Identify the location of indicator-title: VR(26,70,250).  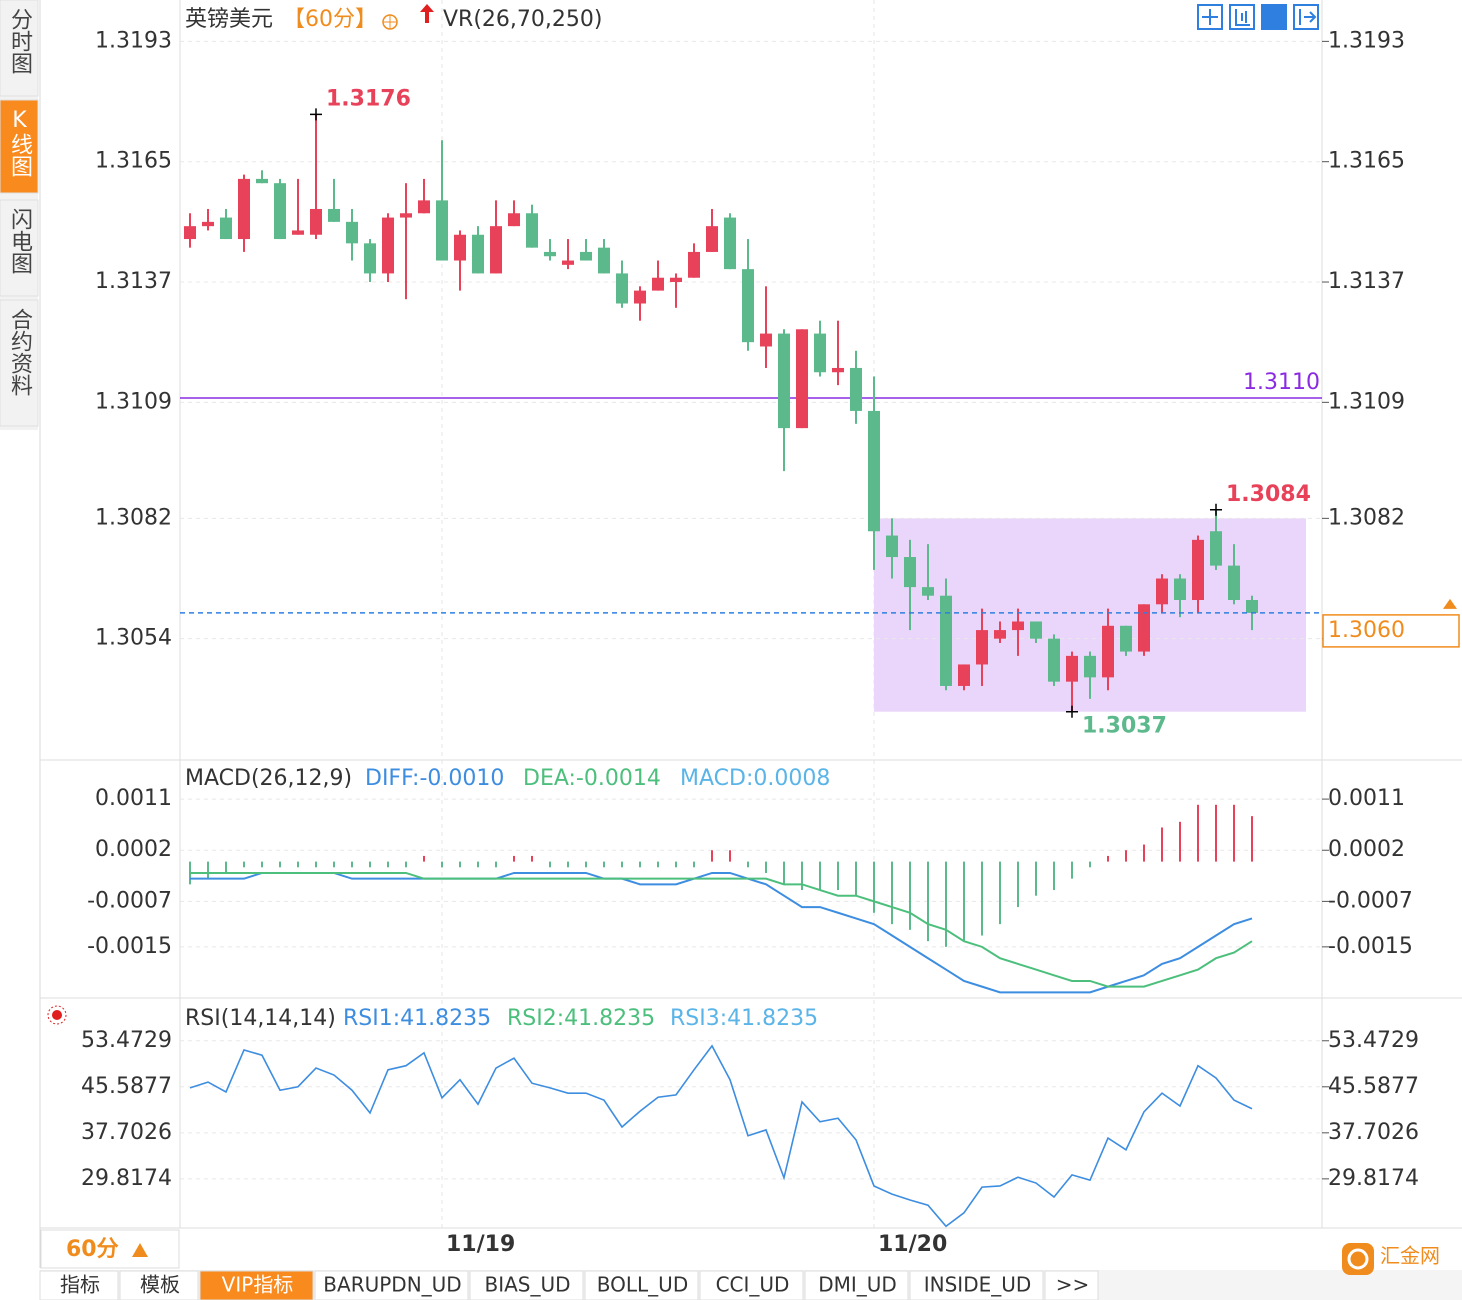
(522, 19).